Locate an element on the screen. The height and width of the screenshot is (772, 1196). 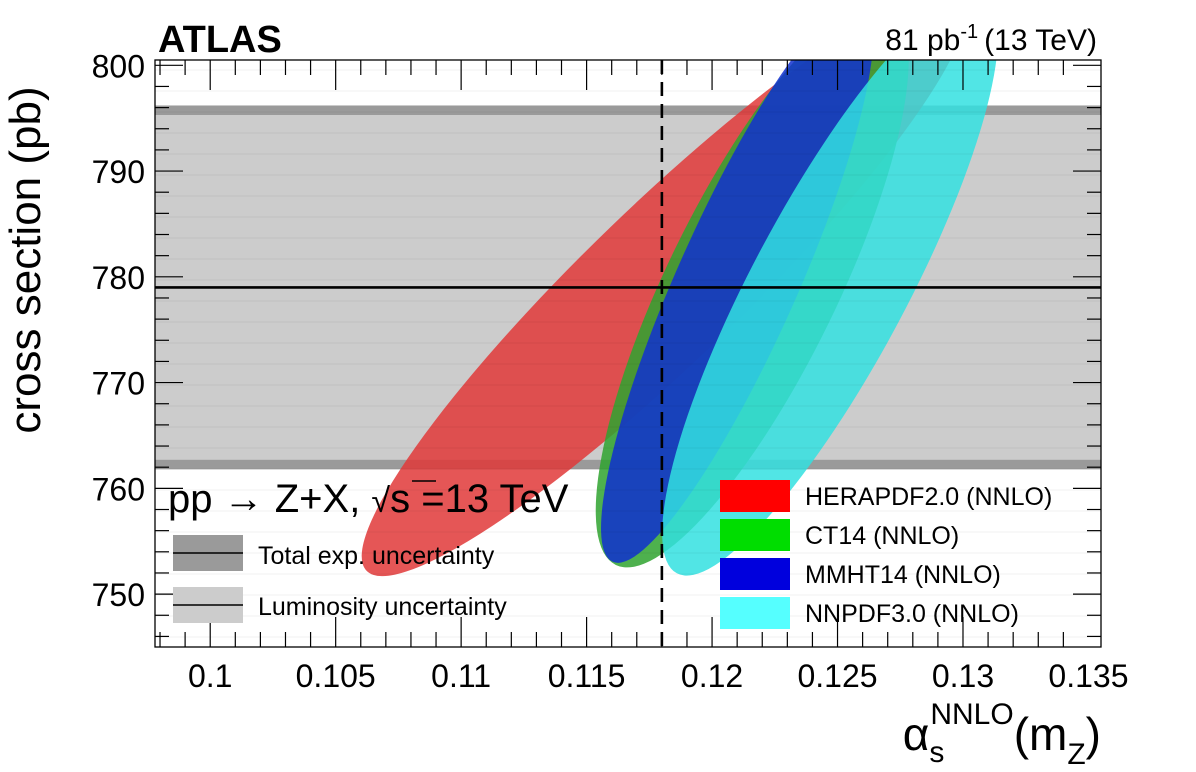
x-tick-label: 0.135 is located at coordinates (1088, 676).